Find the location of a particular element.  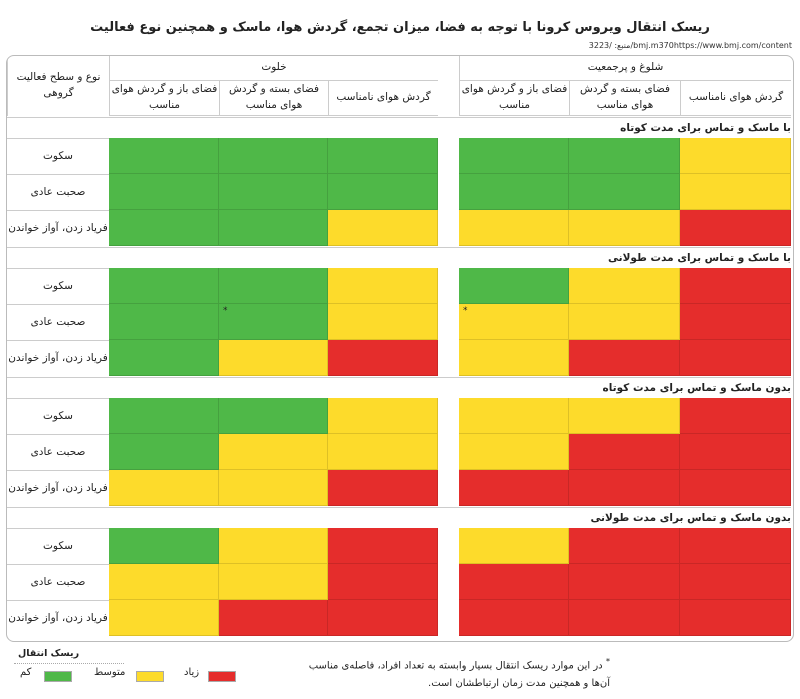

legend-high-label: زیاد is located at coordinates (192, 672).